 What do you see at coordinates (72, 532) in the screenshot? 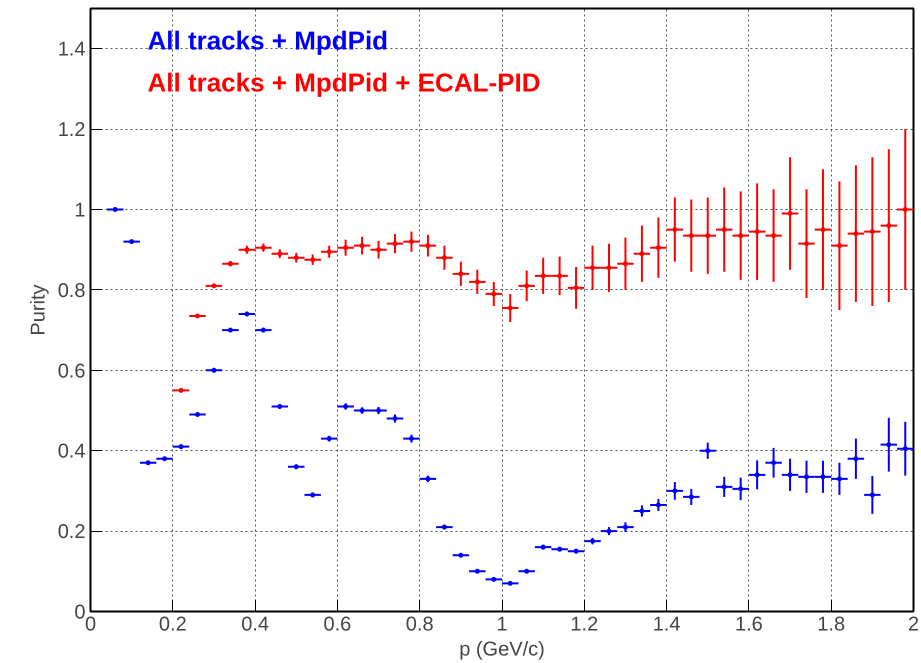
I see `y-tick-label: 0.2` at bounding box center [72, 532].